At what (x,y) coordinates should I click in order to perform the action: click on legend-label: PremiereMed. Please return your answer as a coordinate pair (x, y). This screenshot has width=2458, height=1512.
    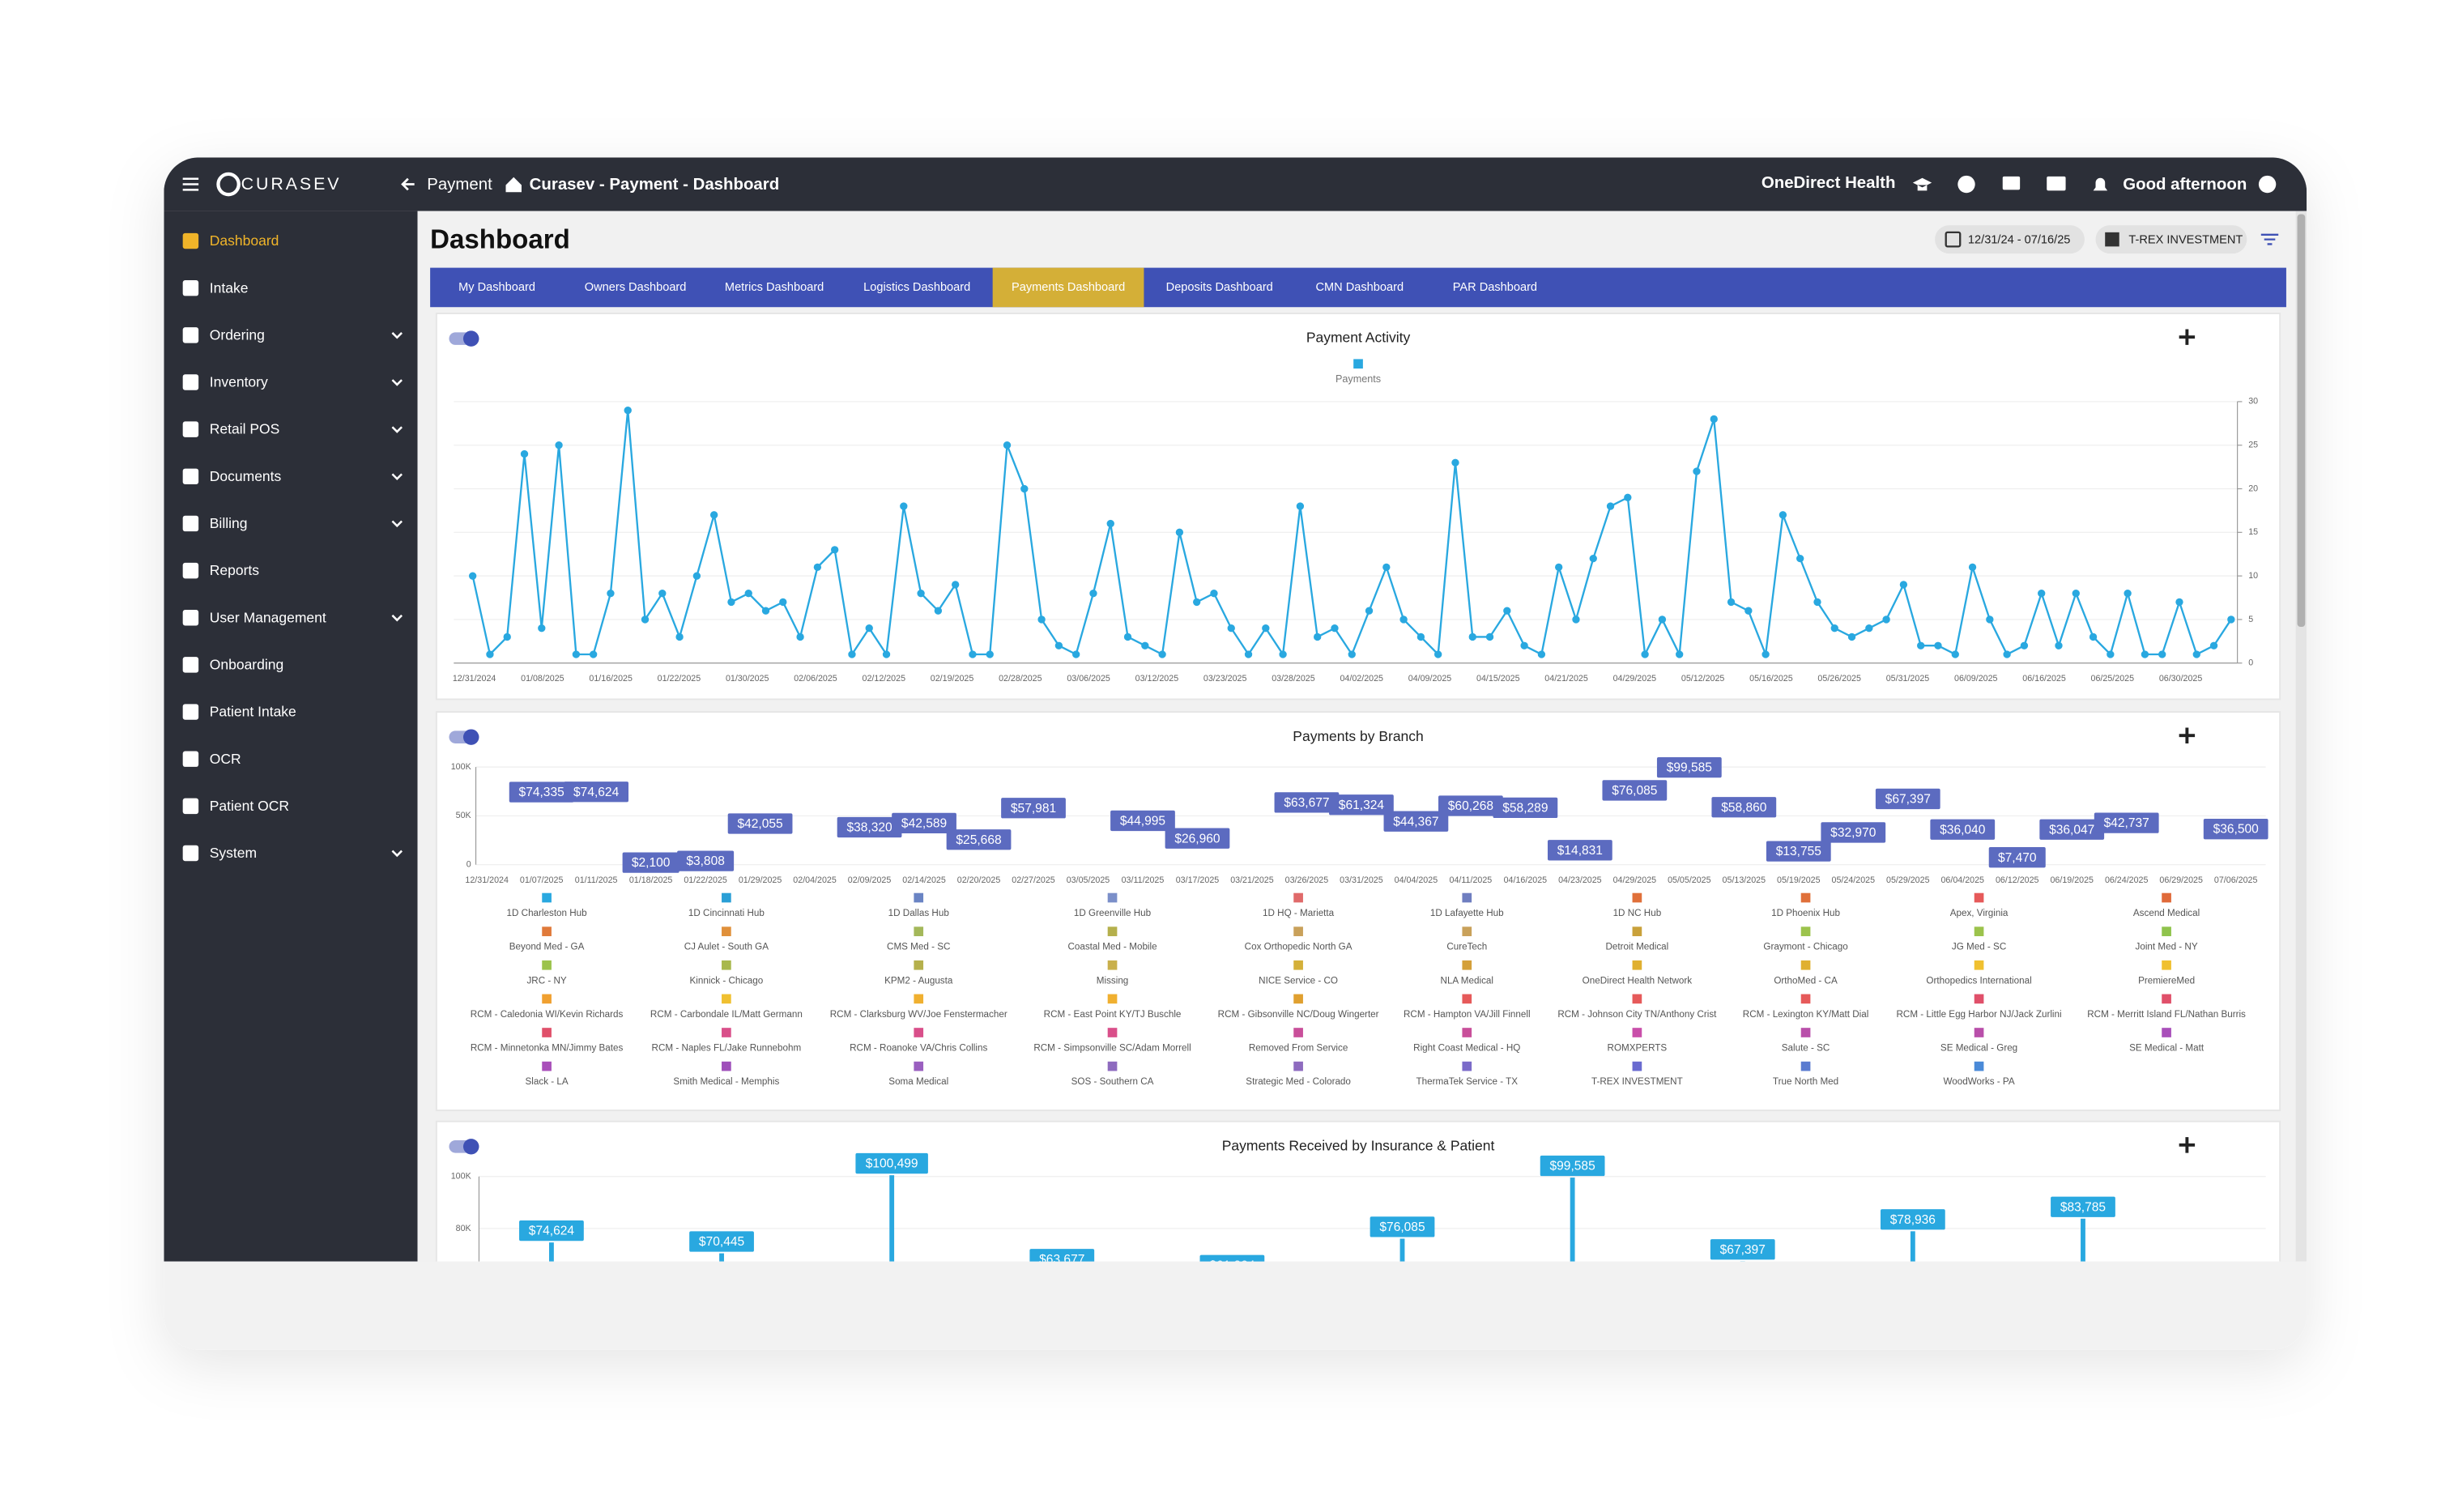
    Looking at the image, I should click on (2166, 980).